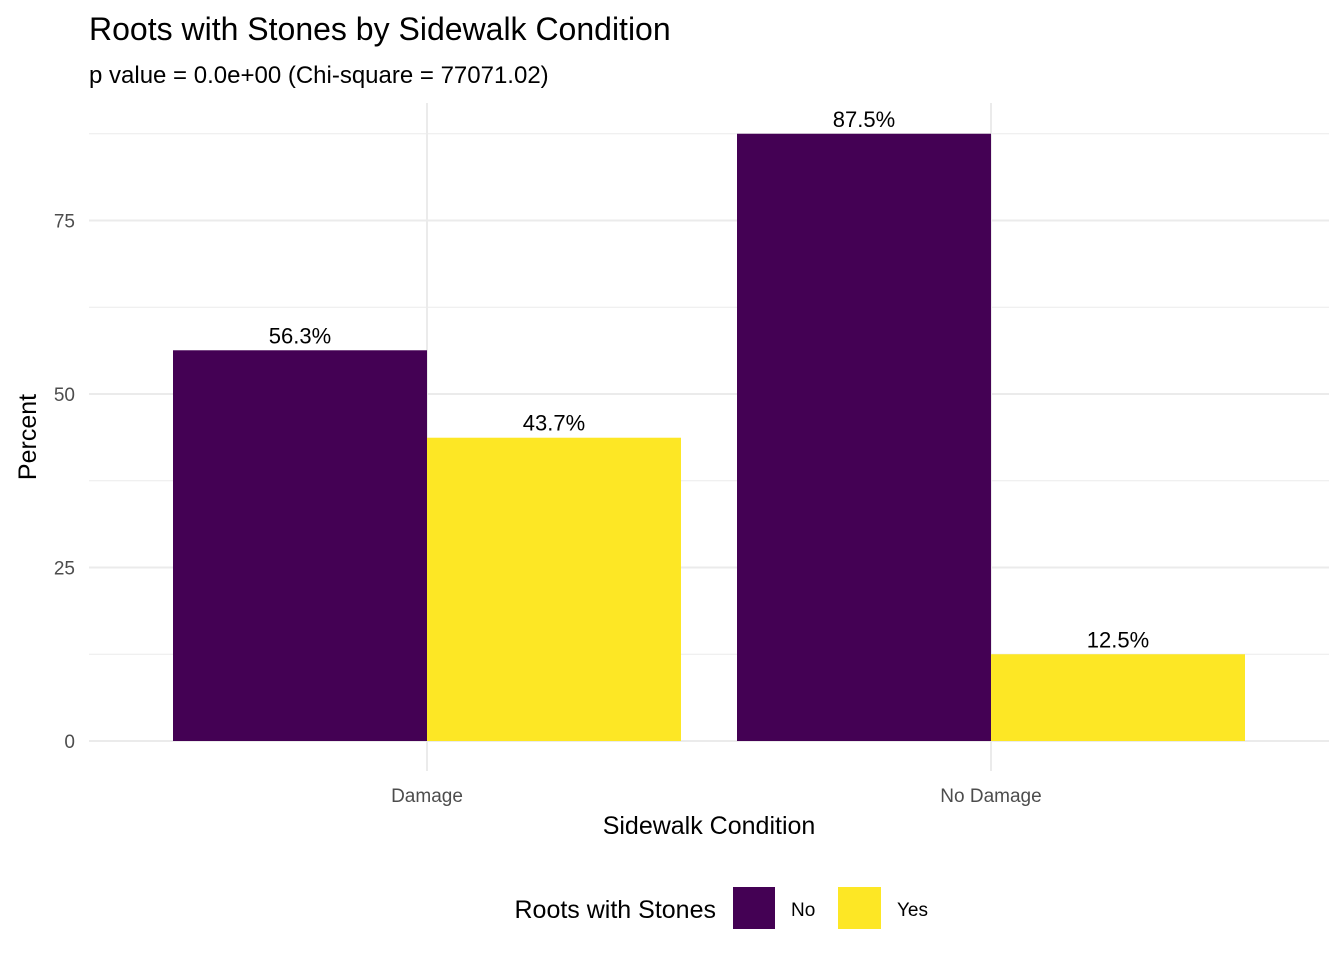 Image resolution: width=1344 pixels, height=960 pixels. Describe the element at coordinates (1118, 639) in the screenshot. I see `bar-value-label: 12.5%` at that location.